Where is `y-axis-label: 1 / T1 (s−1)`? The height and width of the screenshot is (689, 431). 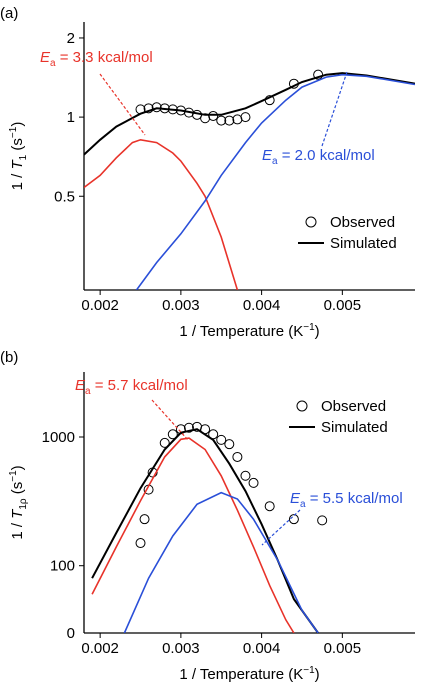 y-axis-label: 1 / T1 (s−1) is located at coordinates (18, 156).